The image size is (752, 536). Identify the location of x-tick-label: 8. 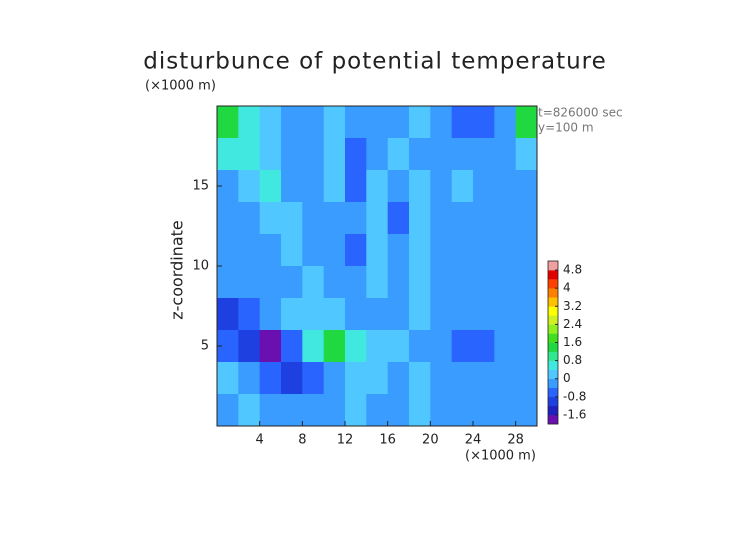
(302, 440).